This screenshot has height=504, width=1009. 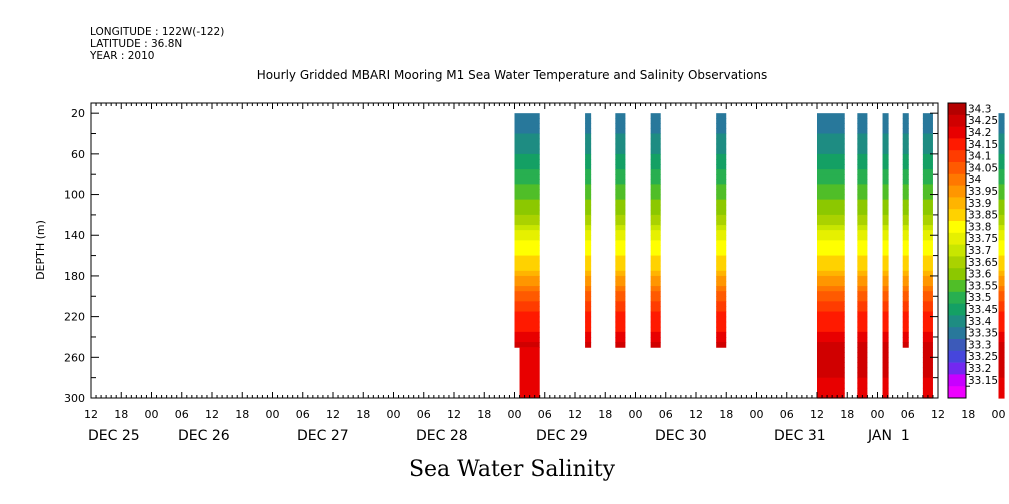 What do you see at coordinates (957, 215) in the screenshot?
I see `colorbar-swatch` at bounding box center [957, 215].